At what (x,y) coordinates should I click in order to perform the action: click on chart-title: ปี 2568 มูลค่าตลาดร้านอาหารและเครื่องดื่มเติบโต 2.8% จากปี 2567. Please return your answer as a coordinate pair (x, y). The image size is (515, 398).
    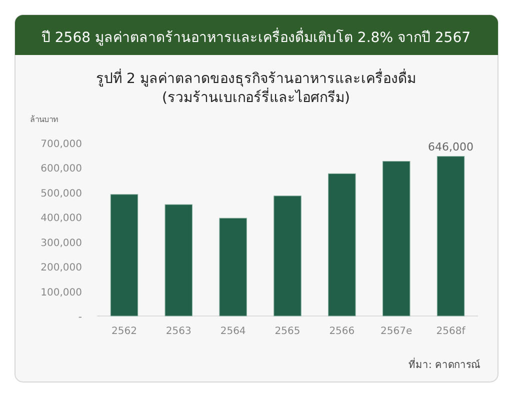
    Looking at the image, I should click on (256, 37).